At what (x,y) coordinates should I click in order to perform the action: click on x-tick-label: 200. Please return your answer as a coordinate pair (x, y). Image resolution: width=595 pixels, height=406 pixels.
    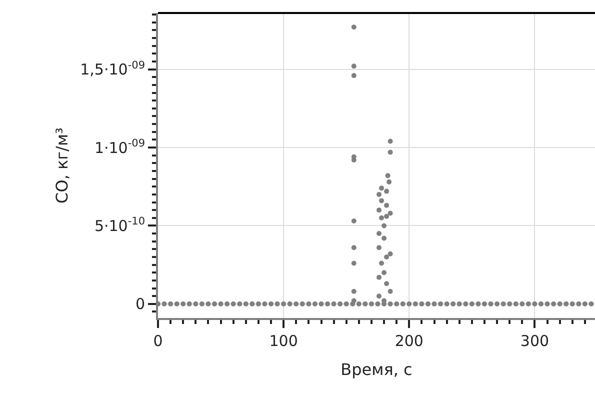
    Looking at the image, I should click on (409, 341).